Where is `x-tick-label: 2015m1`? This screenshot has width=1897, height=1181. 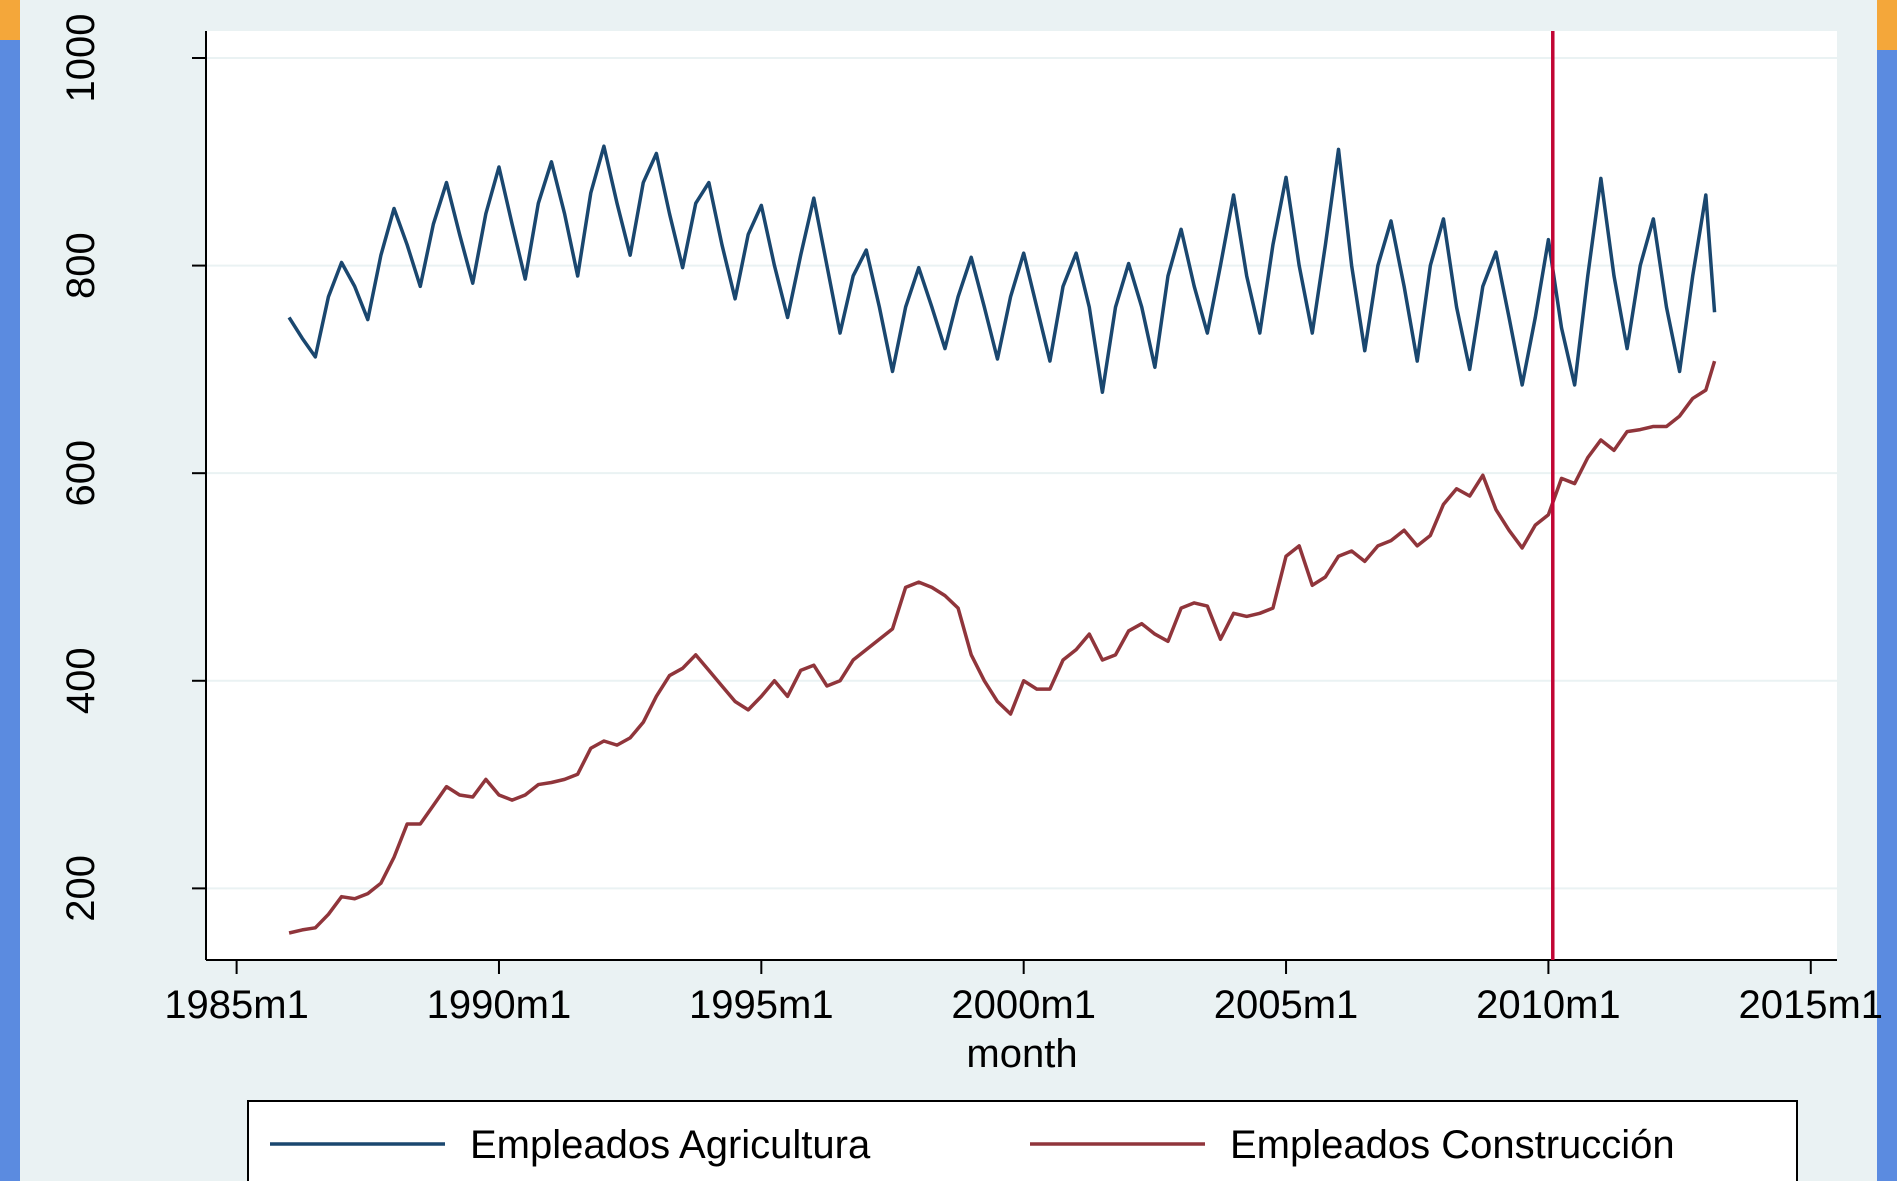
x-tick-label: 2015m1 is located at coordinates (1810, 1005).